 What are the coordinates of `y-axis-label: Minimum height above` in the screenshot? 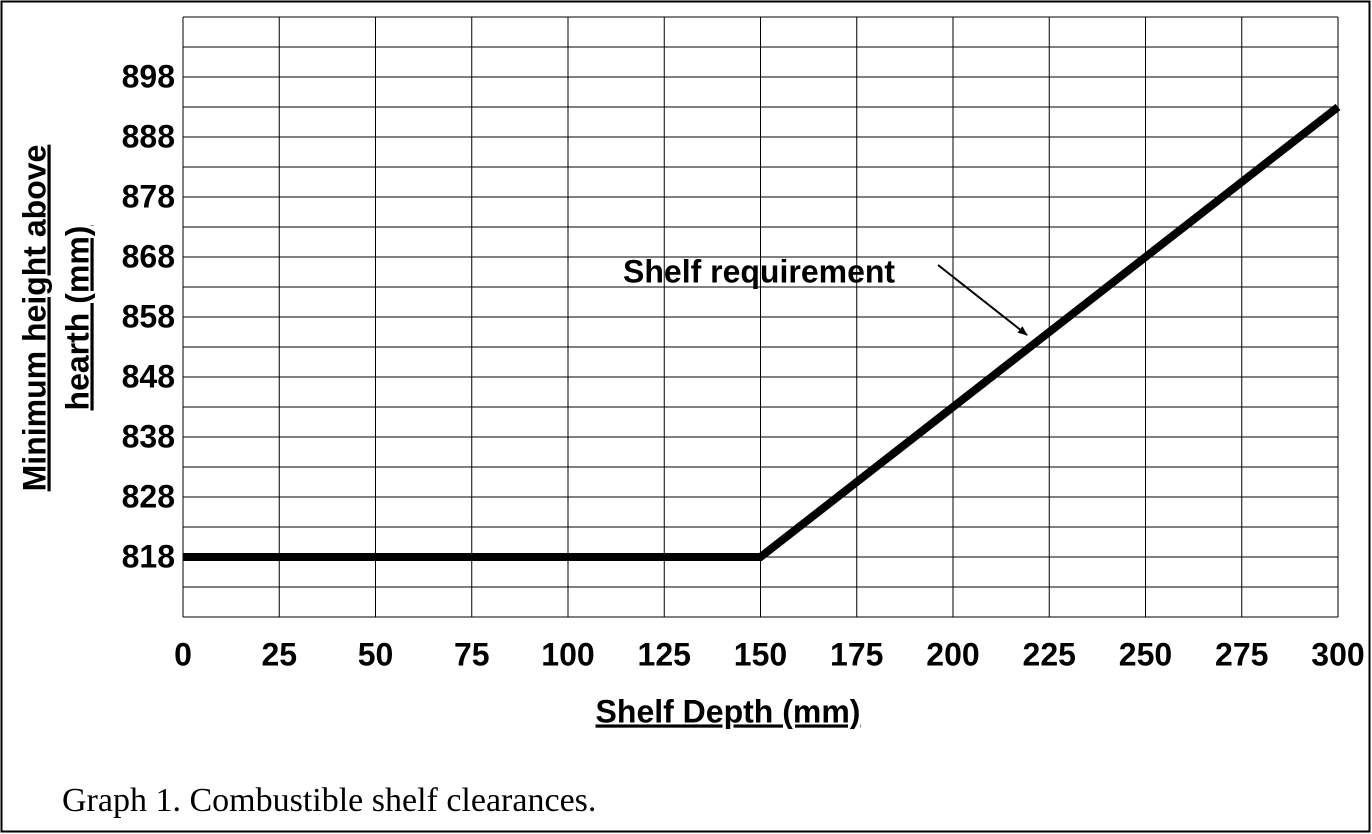 It's located at (34, 318).